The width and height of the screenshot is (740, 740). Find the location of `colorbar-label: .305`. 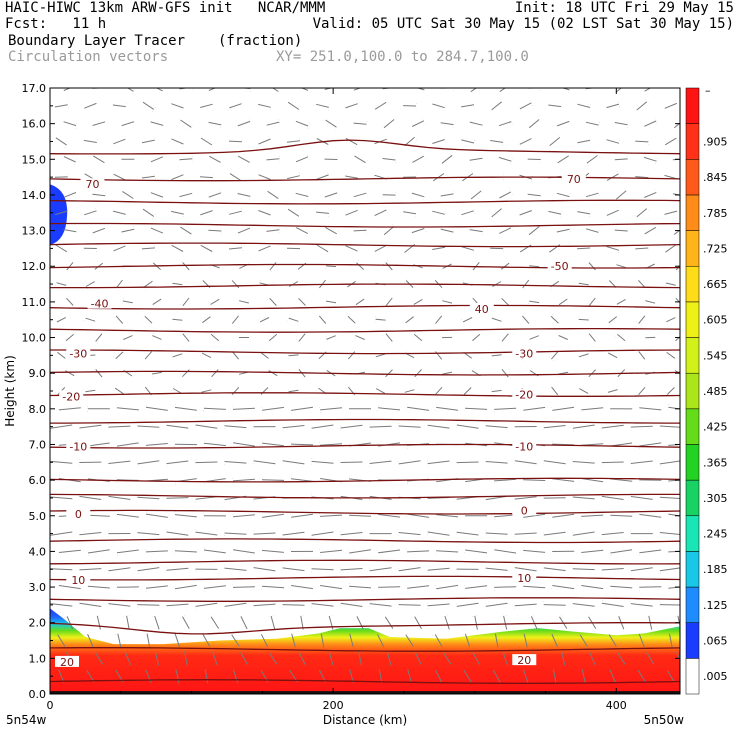

colorbar-label: .305 is located at coordinates (715, 498).